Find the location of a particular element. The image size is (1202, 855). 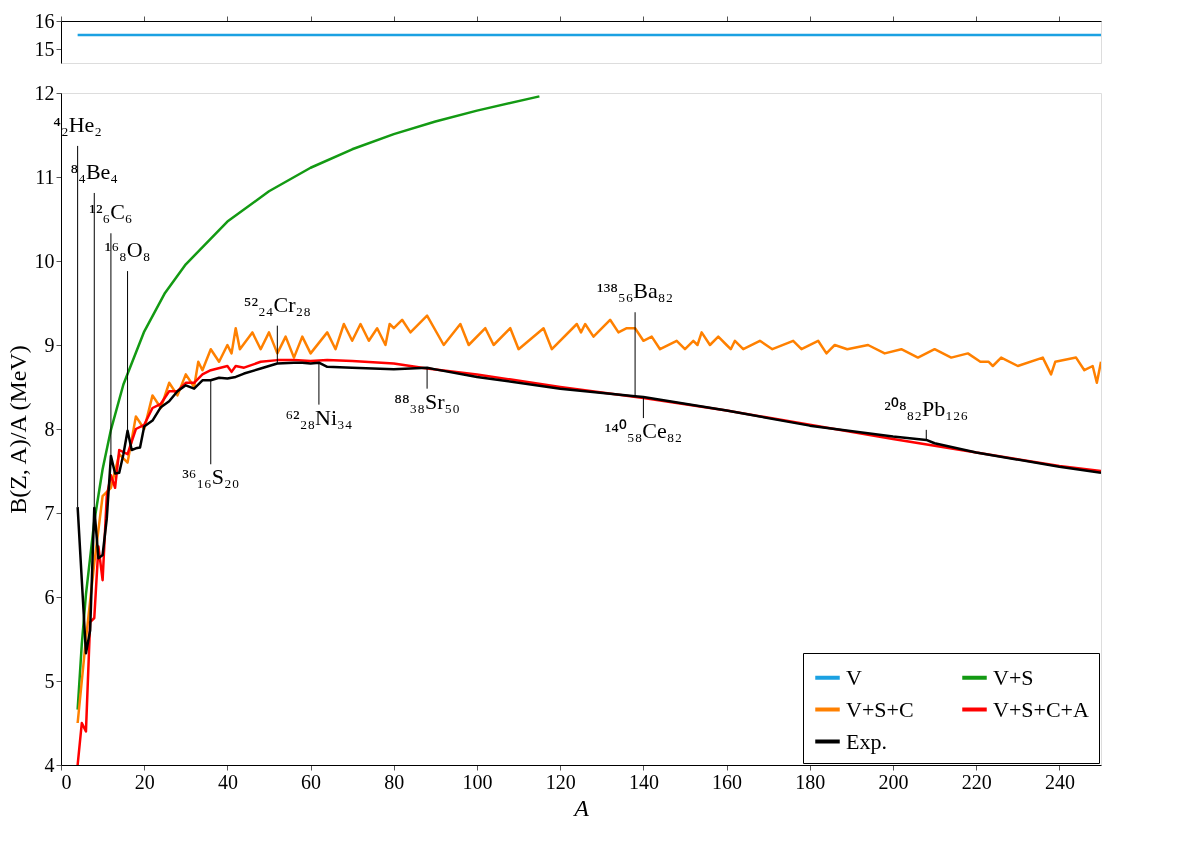

y-tick-label: 11 is located at coordinates (45, 176).